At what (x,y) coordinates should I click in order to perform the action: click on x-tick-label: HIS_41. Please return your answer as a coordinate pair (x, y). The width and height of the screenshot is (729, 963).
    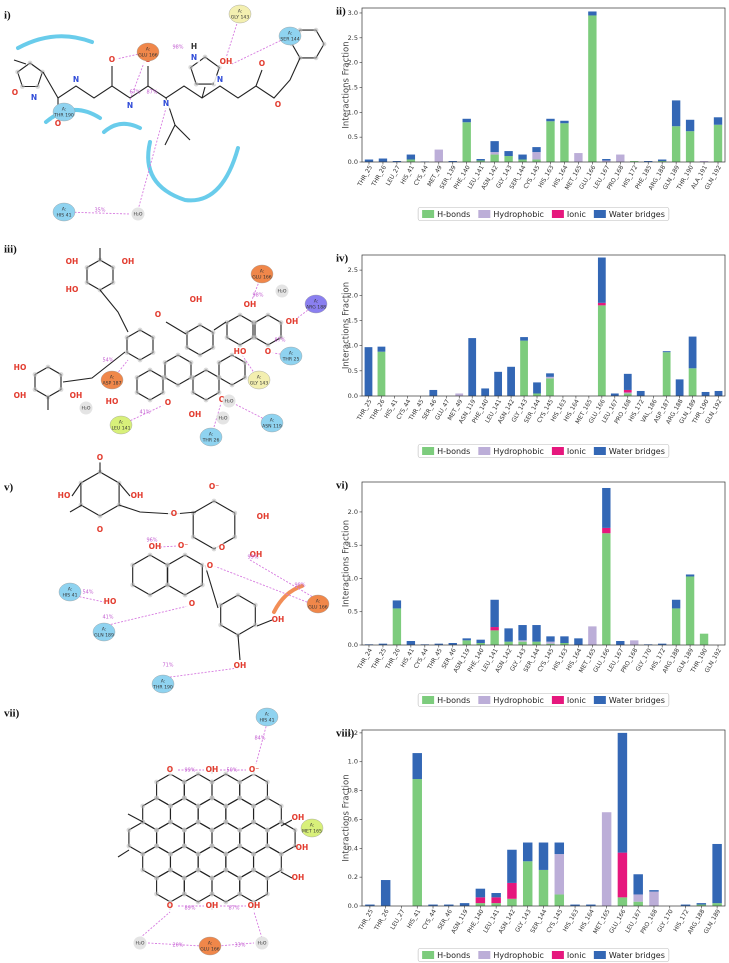
    Looking at the image, I should click on (414, 919).